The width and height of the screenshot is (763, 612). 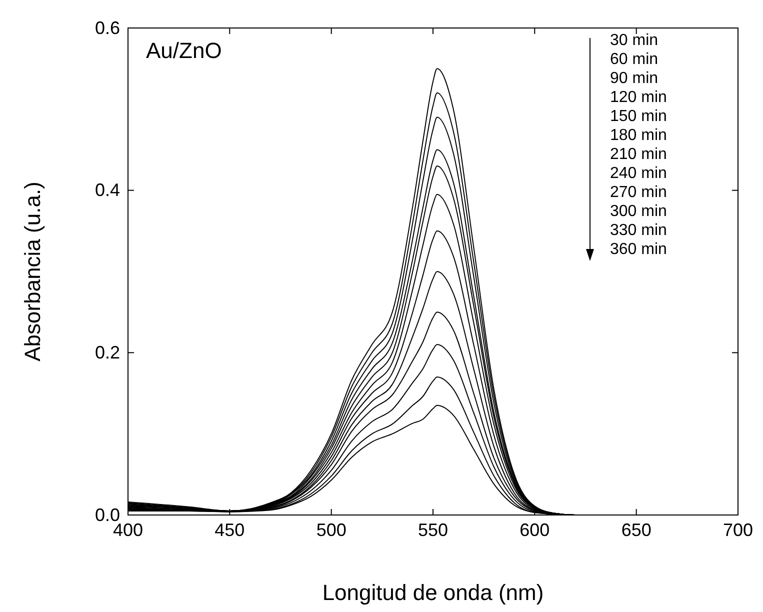 I want to click on y-tick-label: 0.4, so click(x=107, y=190).